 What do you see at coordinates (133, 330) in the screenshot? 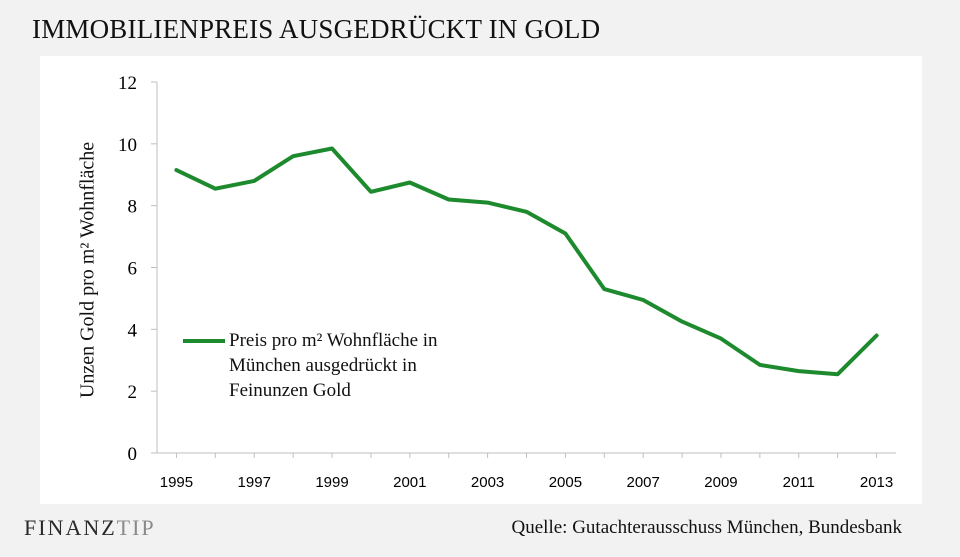
I see `y-tick-label: 4` at bounding box center [133, 330].